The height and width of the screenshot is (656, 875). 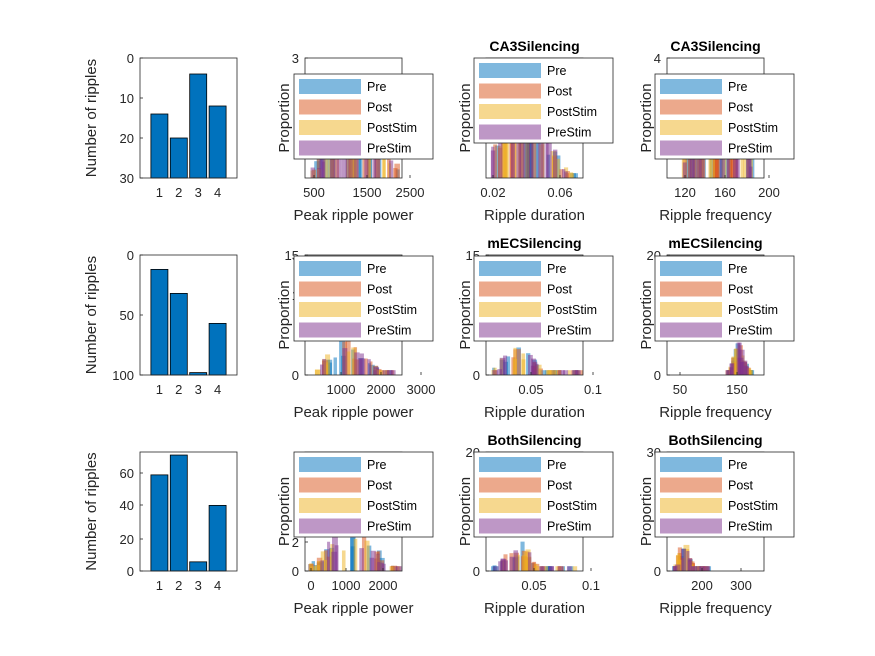 I want to click on y-tick-label: 30, so click(x=127, y=178).